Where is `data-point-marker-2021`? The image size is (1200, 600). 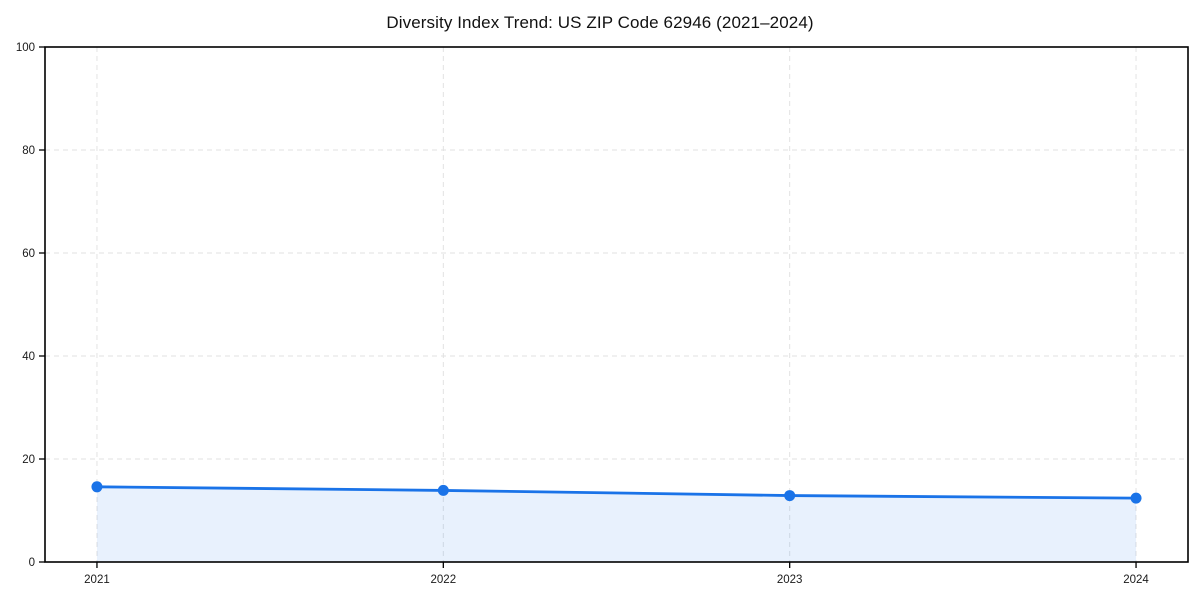
data-point-marker-2021 is located at coordinates (97, 487).